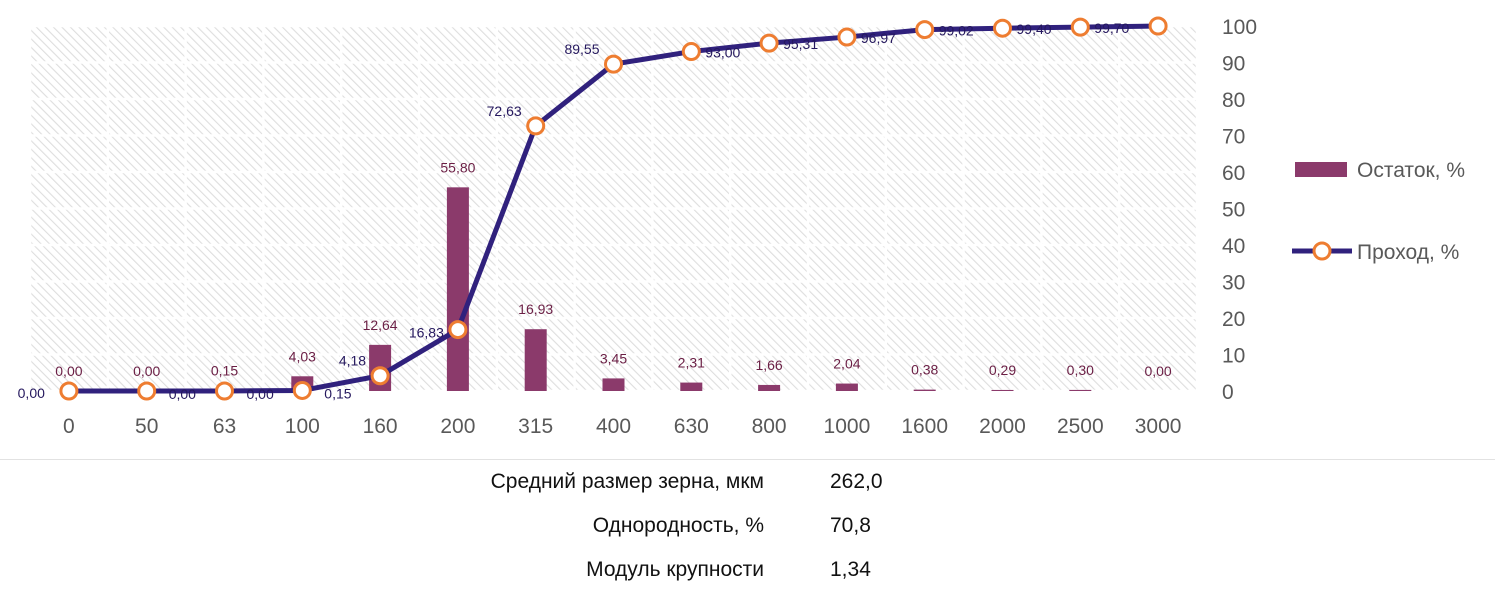 This screenshot has width=1495, height=600. Describe the element at coordinates (1002, 390) in the screenshot. I see `bar-ostatok-2000` at that location.